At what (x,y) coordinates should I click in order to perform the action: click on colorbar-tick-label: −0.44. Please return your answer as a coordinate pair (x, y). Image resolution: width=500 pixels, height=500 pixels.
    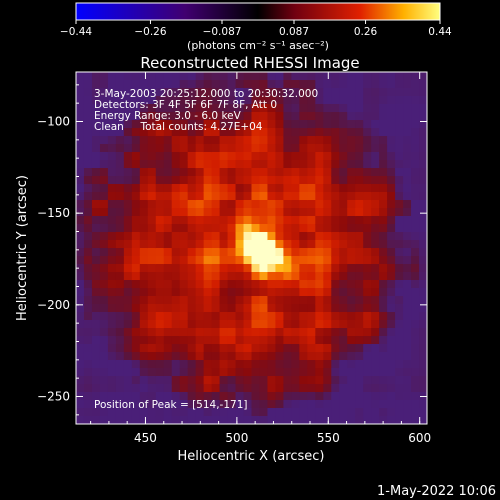
    Looking at the image, I should click on (76, 32).